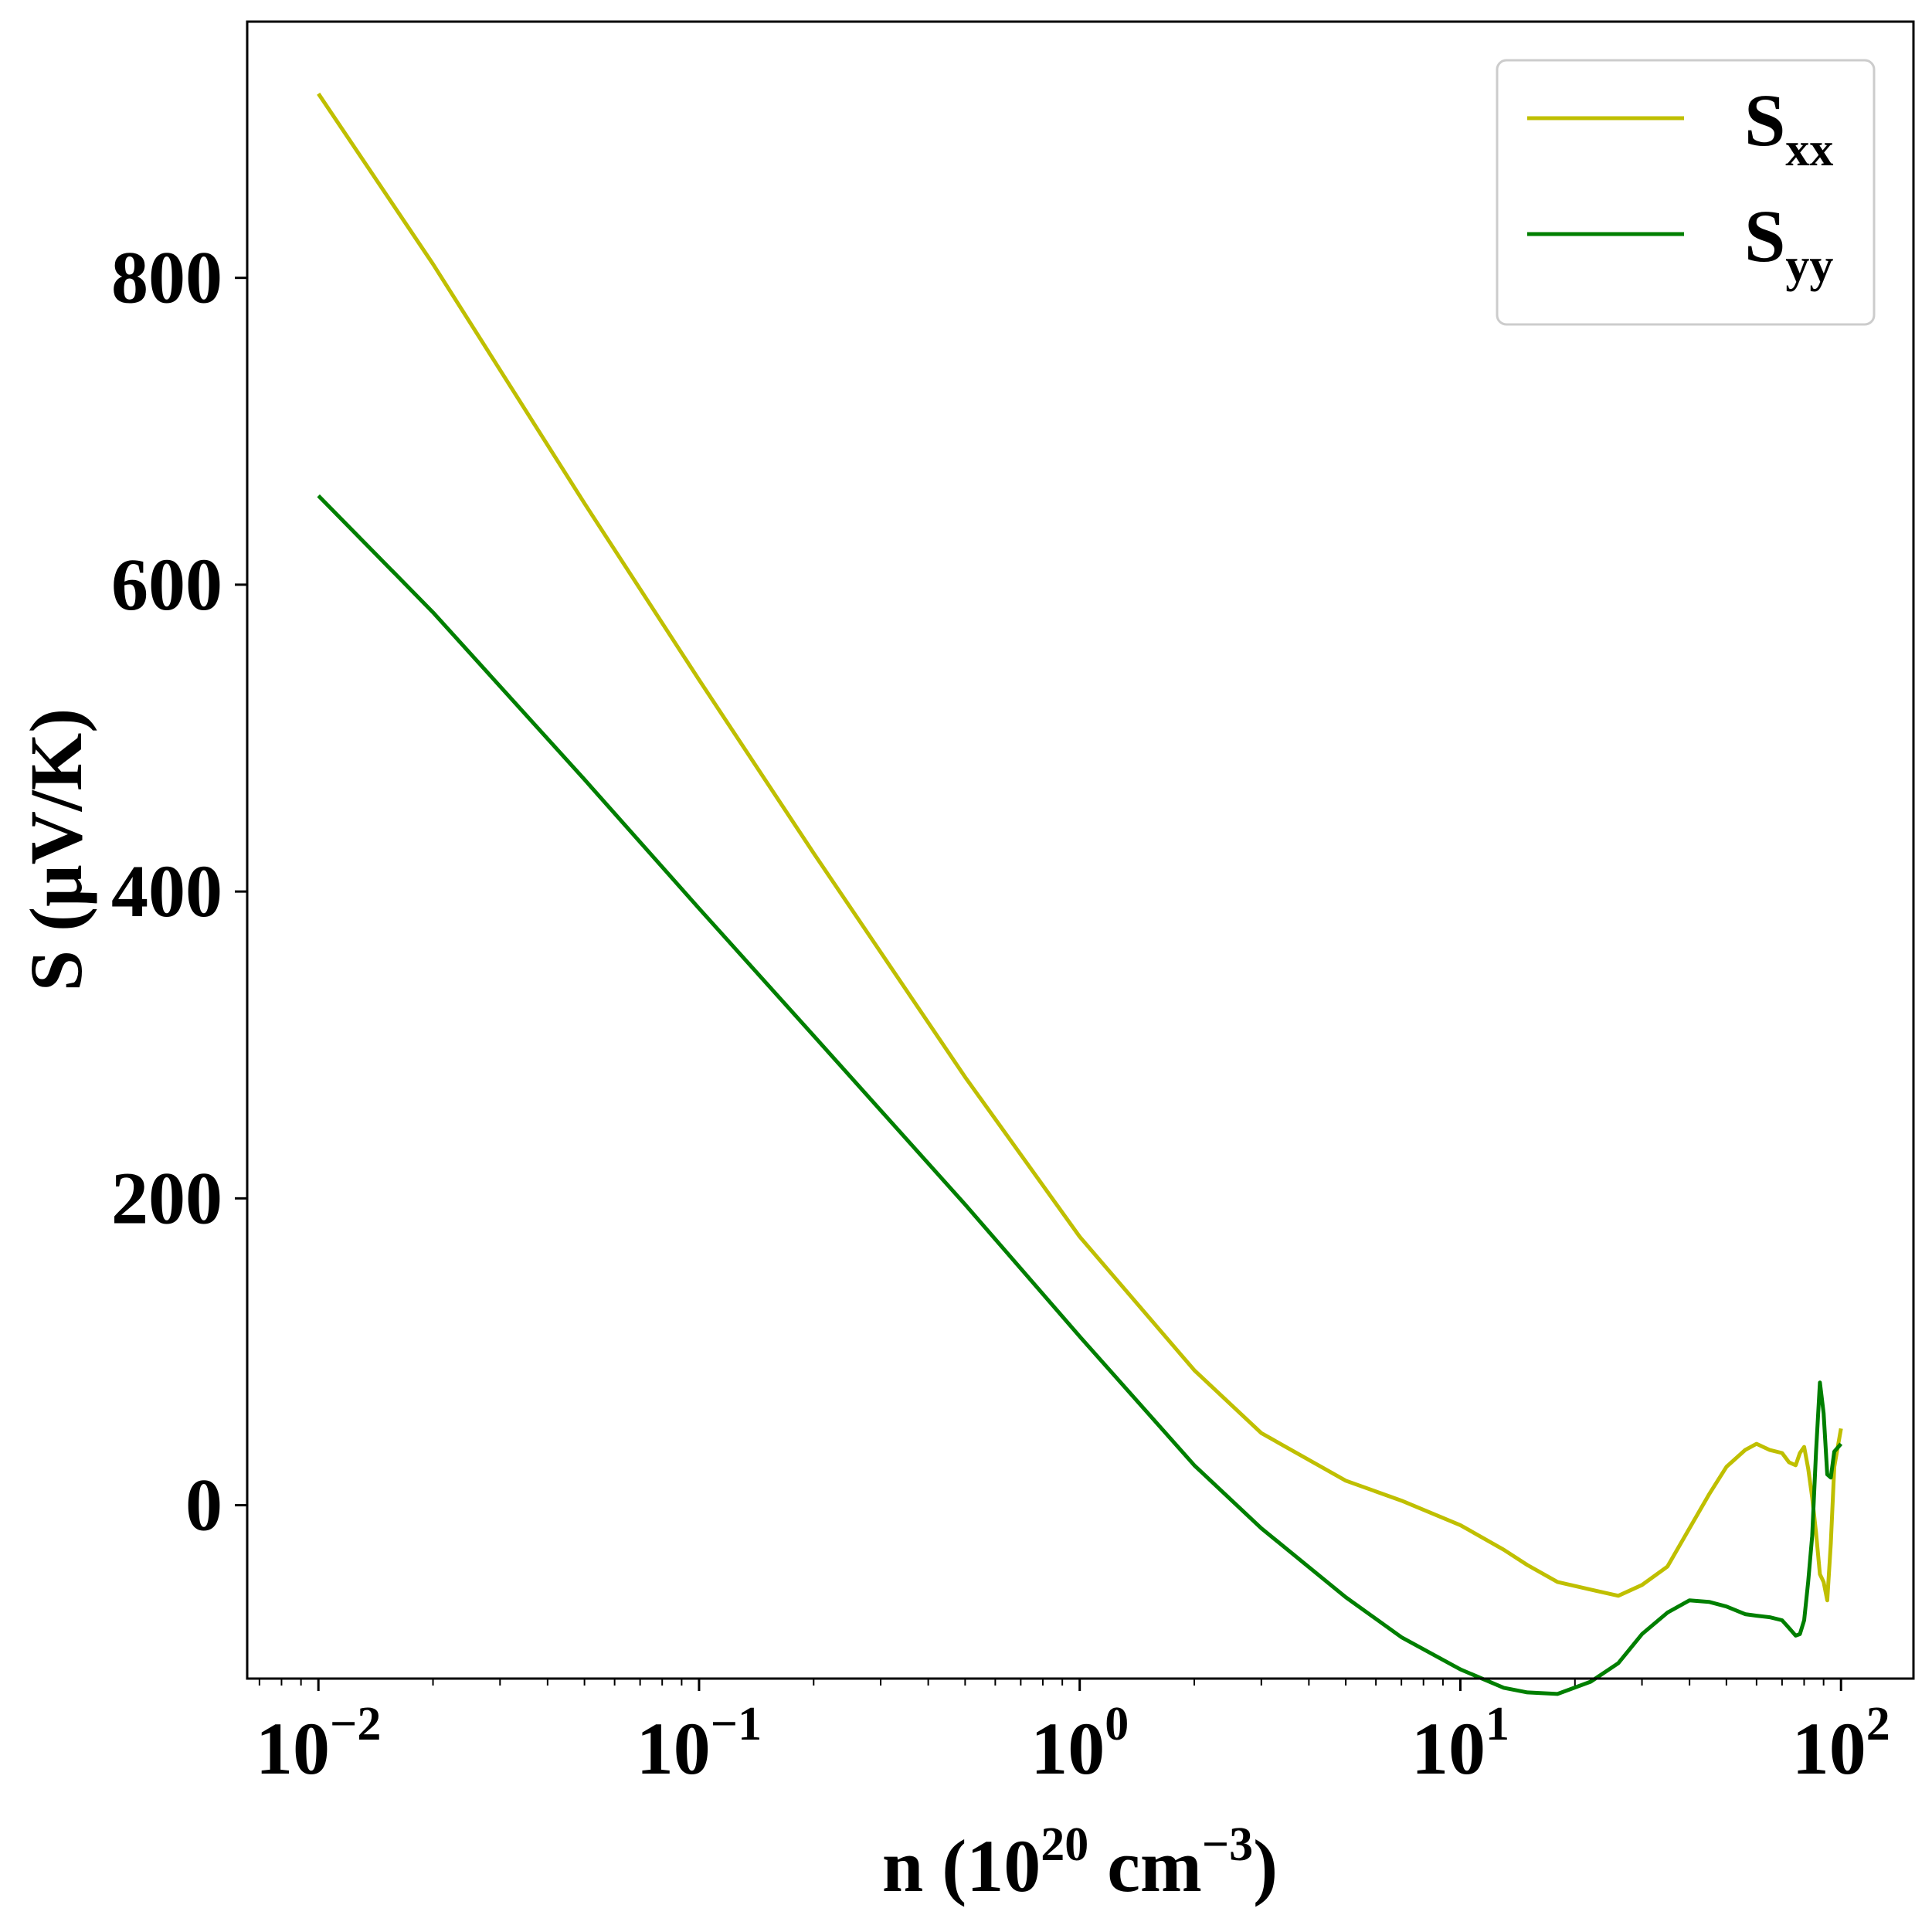  I want to click on legend: Sxx Syy, so click(1686, 192).